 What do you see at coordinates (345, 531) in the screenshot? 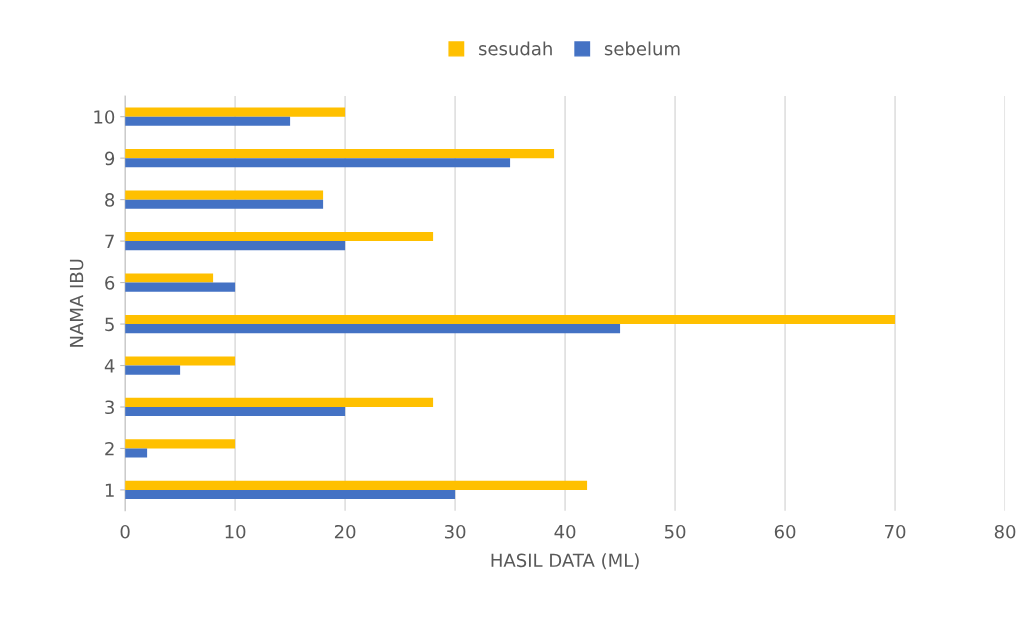
I see `x-tick-label: 20` at bounding box center [345, 531].